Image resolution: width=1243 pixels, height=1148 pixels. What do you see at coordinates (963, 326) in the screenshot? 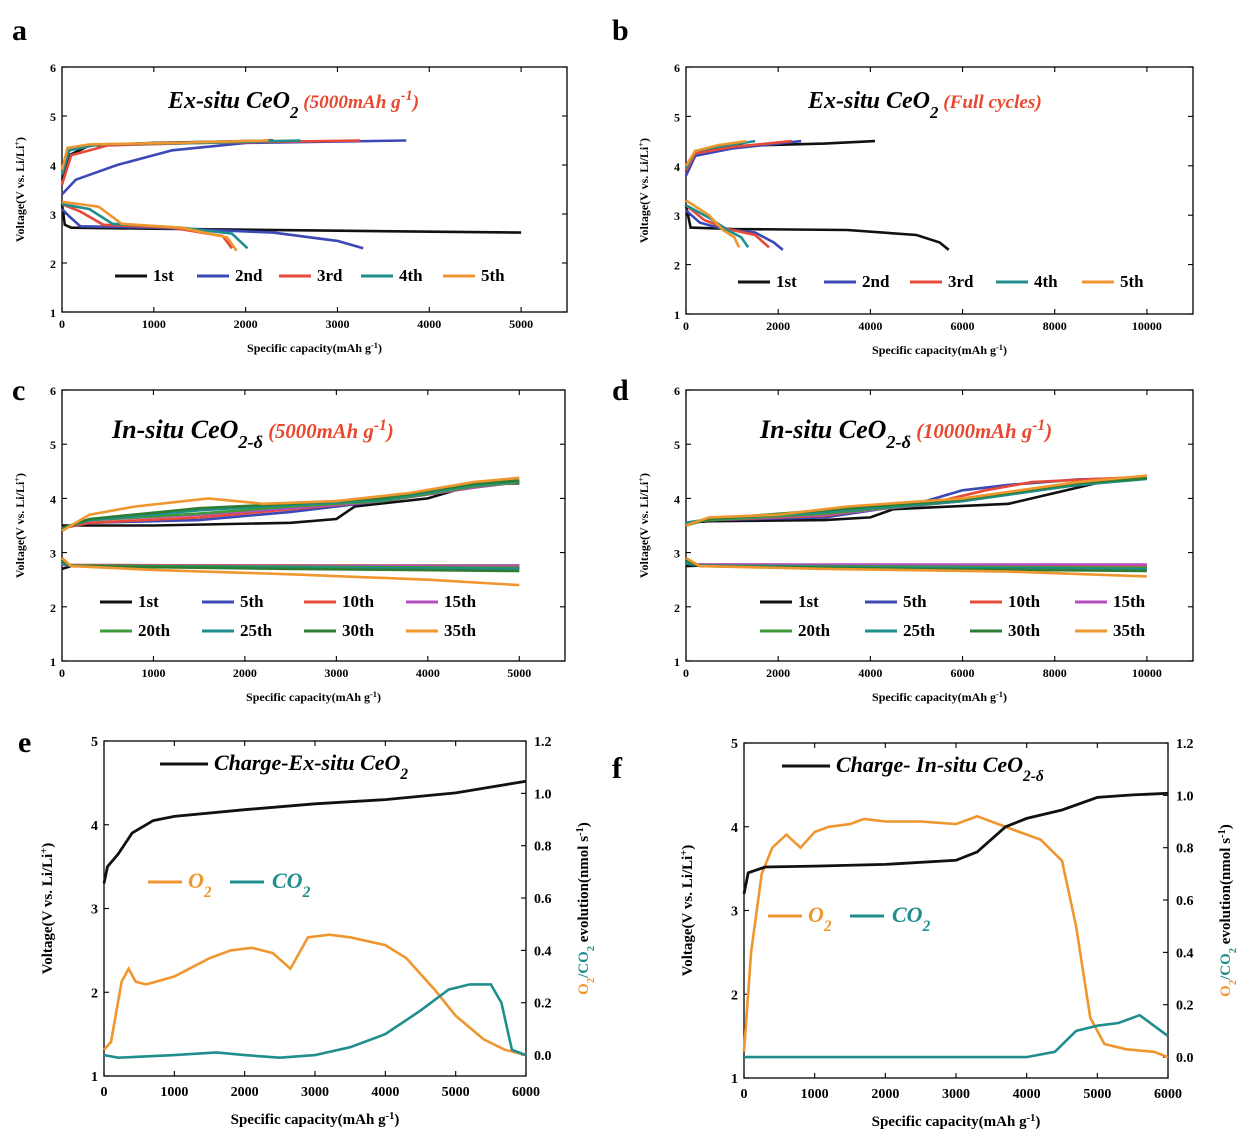
I see `x-tick-label: 6000` at bounding box center [963, 326].